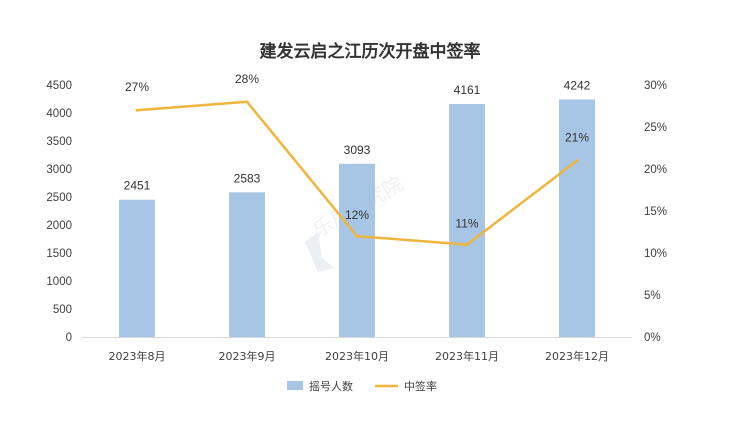 Image resolution: width=740 pixels, height=423 pixels. I want to click on right-tick-label: 20%, so click(655, 170).